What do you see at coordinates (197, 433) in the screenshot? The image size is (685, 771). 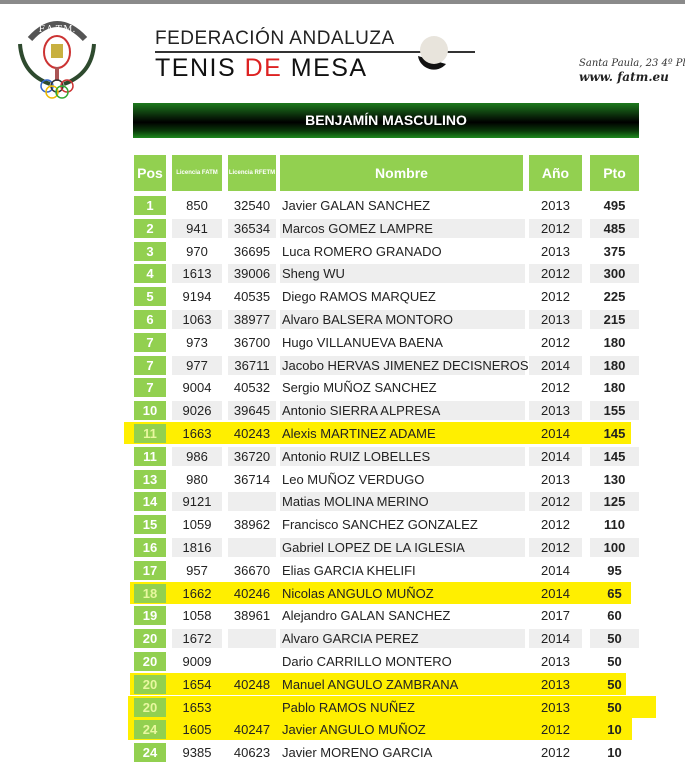 I see `cell-fatm: 1663` at bounding box center [197, 433].